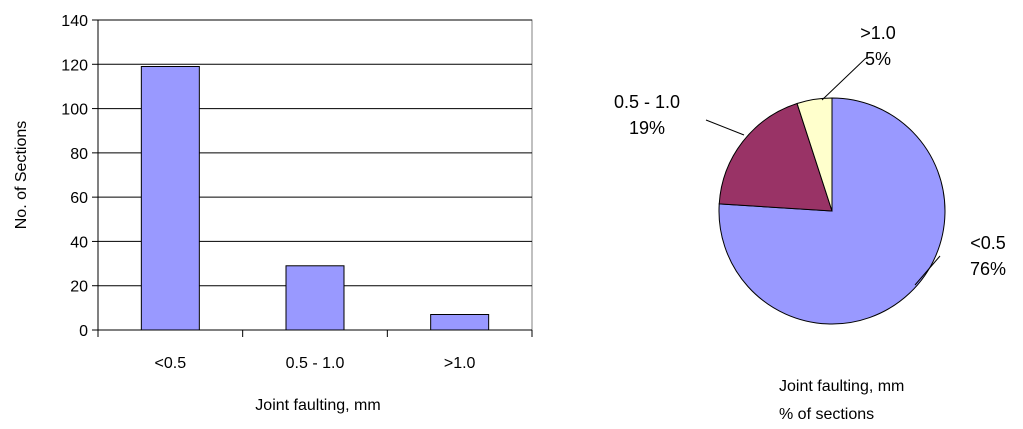  What do you see at coordinates (79, 287) in the screenshot?
I see `y-tick-label: 20` at bounding box center [79, 287].